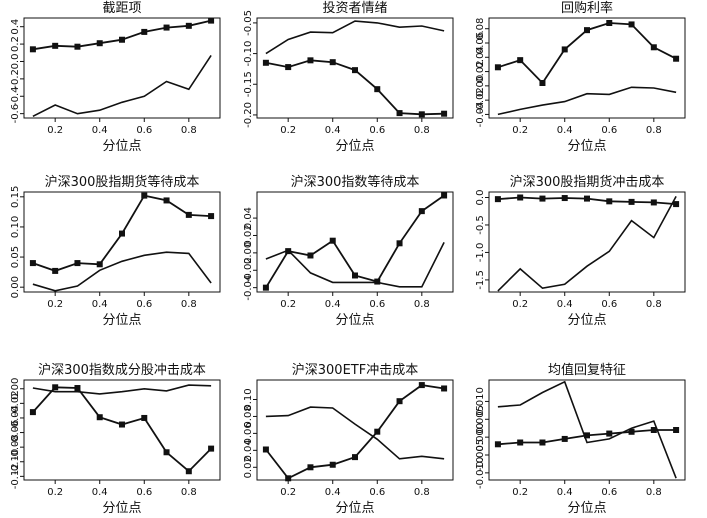 The width and height of the screenshot is (707, 518). What do you see at coordinates (480, 280) in the screenshot?
I see `y-tick-label: -1.5` at bounding box center [480, 280].